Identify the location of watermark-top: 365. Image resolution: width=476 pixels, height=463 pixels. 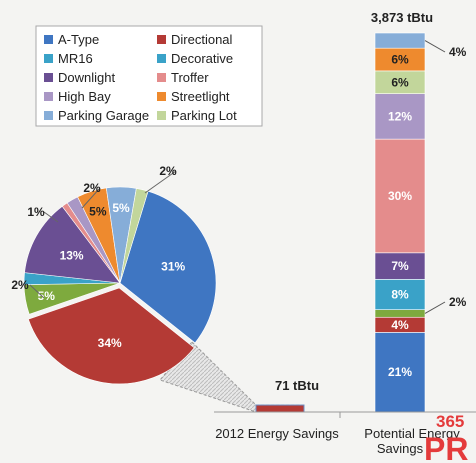
(450, 421).